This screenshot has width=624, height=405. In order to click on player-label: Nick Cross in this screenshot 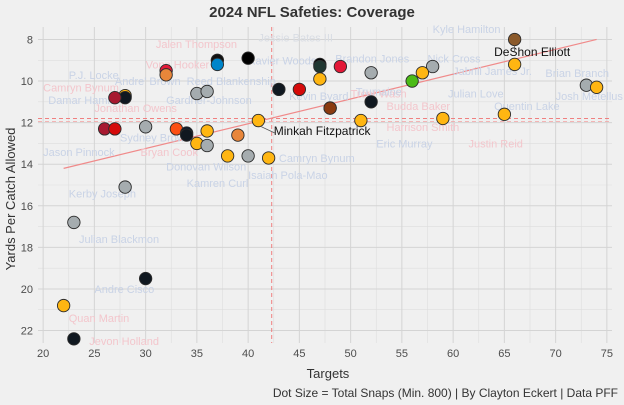, I will do `click(455, 59)`.